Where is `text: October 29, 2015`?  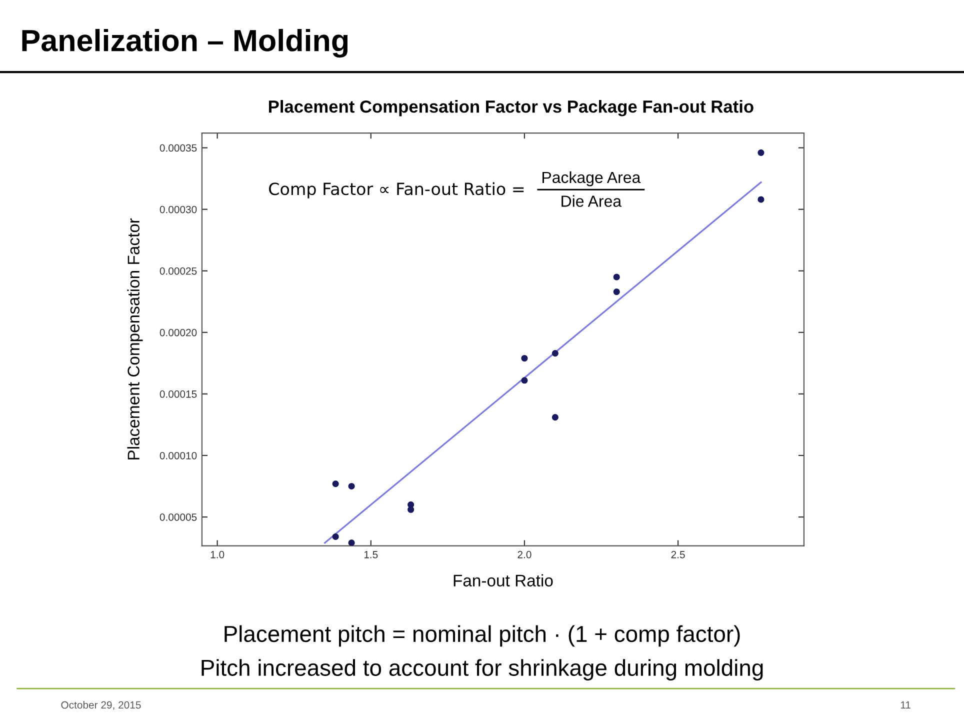 text: October 29, 2015 is located at coordinates (101, 705).